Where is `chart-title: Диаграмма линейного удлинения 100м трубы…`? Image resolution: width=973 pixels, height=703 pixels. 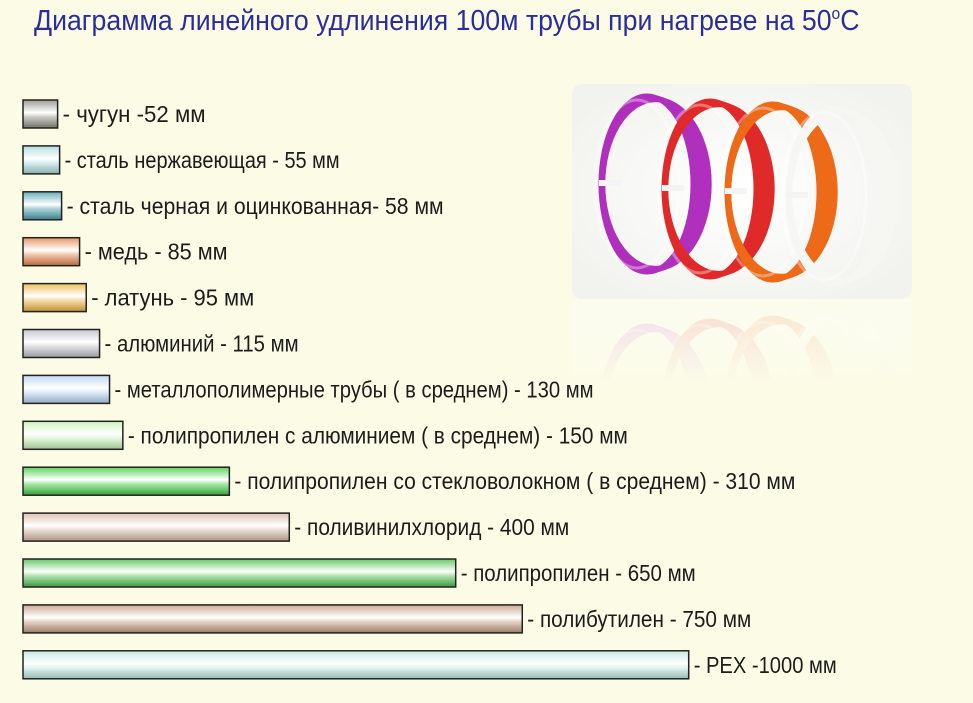
chart-title: Диаграмма линейного удлинения 100м трубы… is located at coordinates (447, 20).